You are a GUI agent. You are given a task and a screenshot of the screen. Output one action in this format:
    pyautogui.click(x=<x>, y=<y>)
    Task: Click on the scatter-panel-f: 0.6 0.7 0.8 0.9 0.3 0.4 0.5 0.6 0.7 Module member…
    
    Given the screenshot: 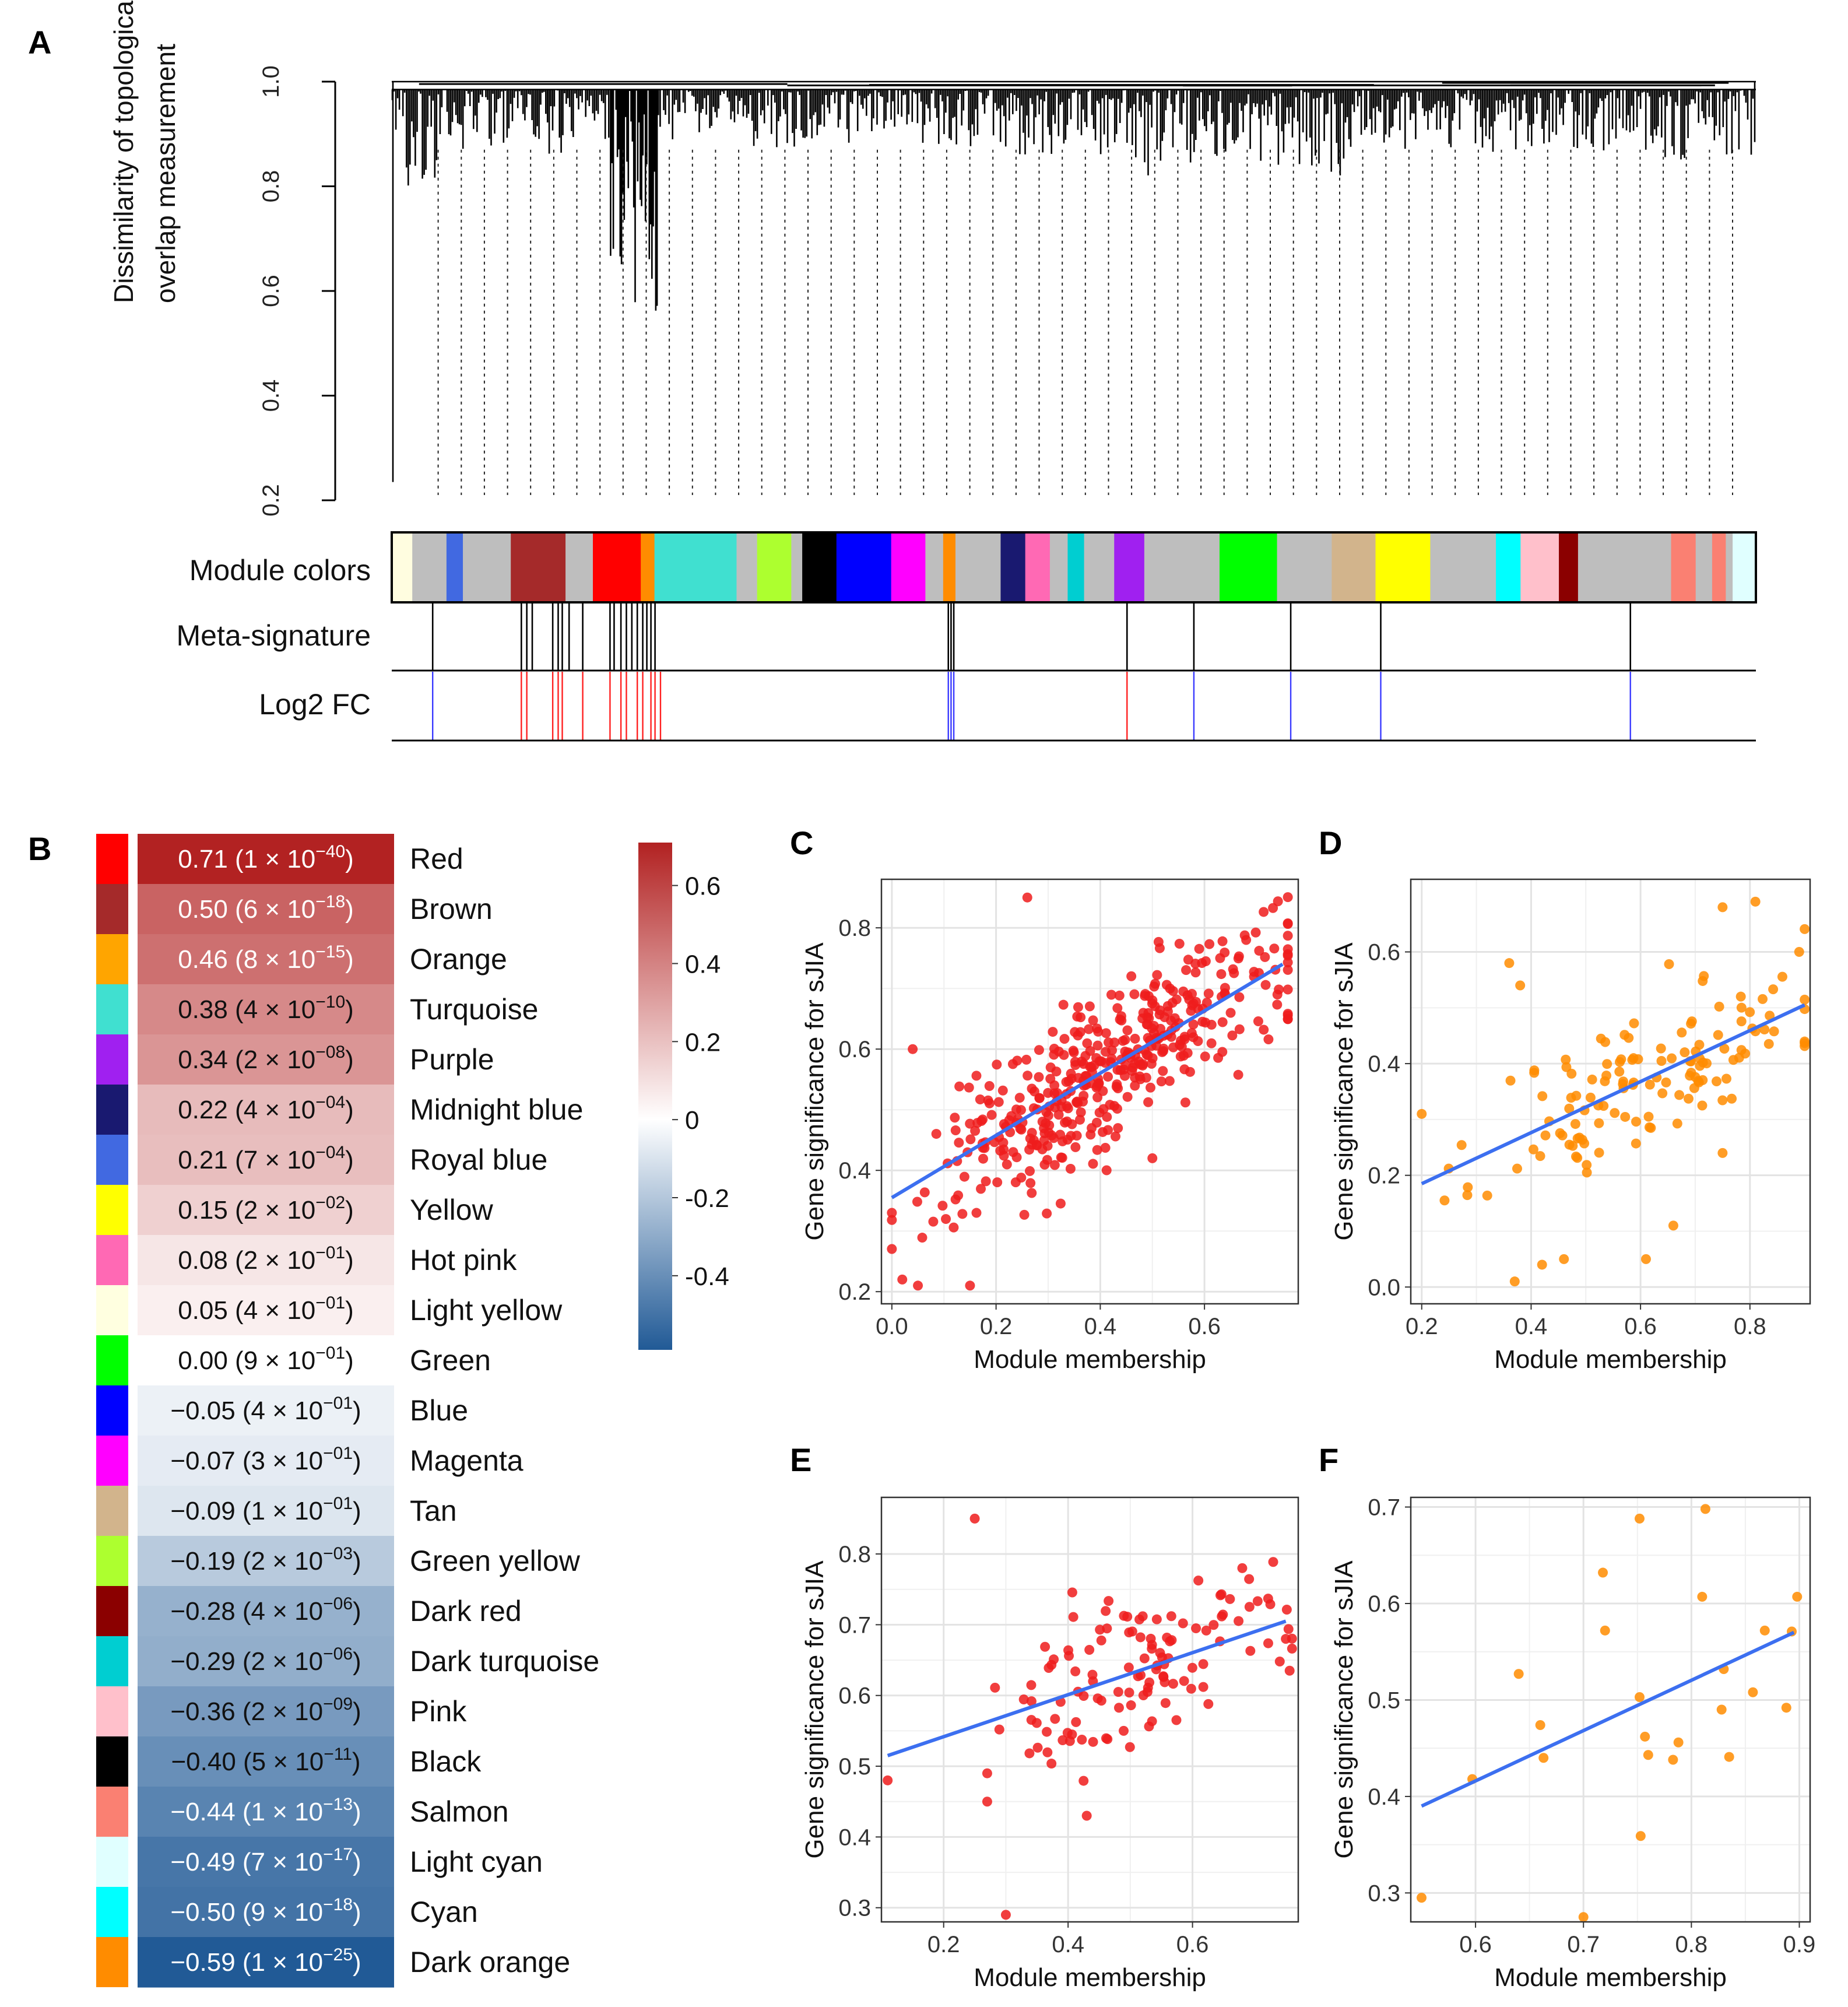 What is the action you would take?
    pyautogui.click(x=1572, y=1743)
    